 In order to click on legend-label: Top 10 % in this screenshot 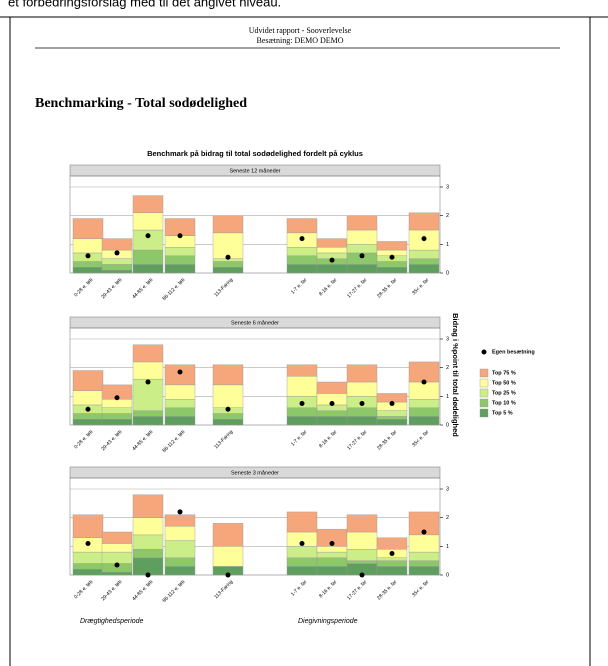, I will do `click(504, 403)`.